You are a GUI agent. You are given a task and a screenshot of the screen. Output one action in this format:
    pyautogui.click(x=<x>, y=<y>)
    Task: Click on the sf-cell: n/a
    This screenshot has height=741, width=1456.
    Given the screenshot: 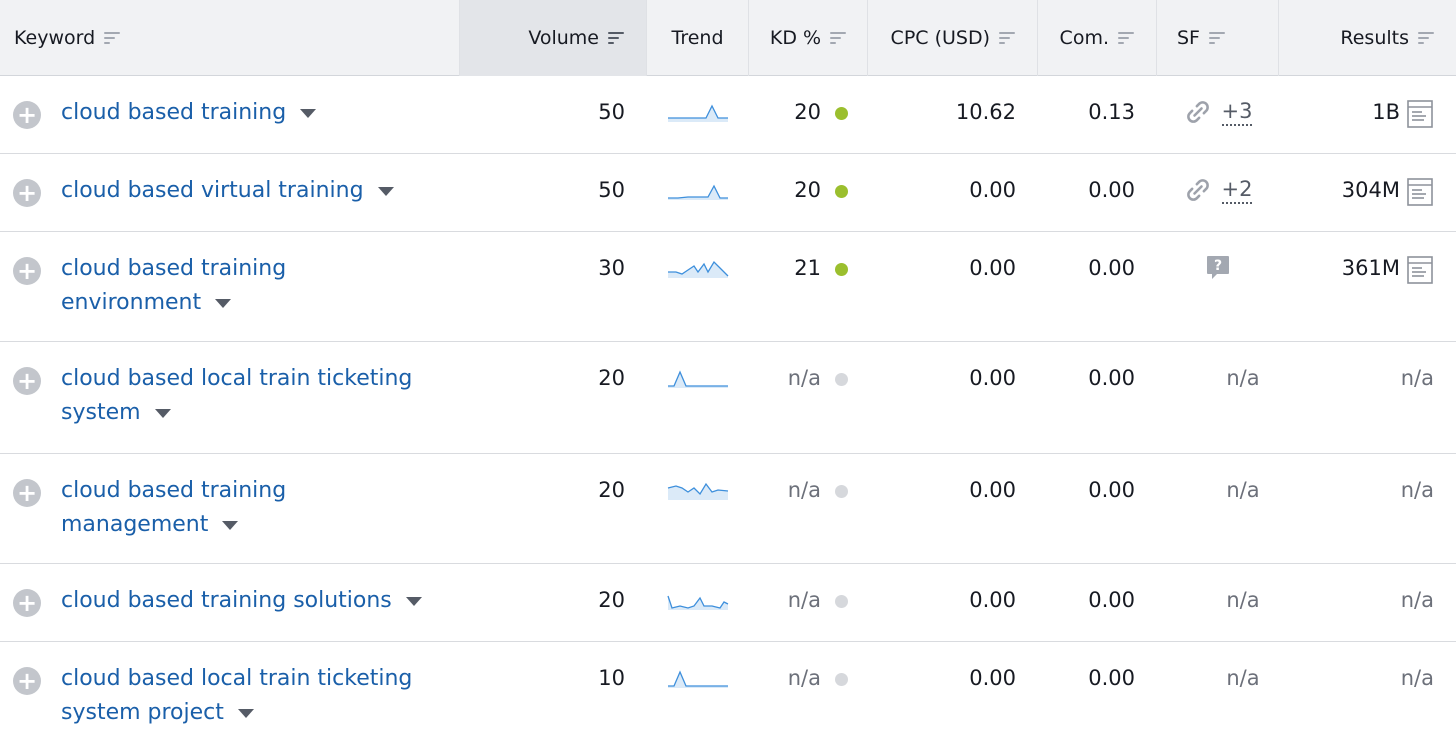 What is the action you would take?
    pyautogui.click(x=1218, y=508)
    